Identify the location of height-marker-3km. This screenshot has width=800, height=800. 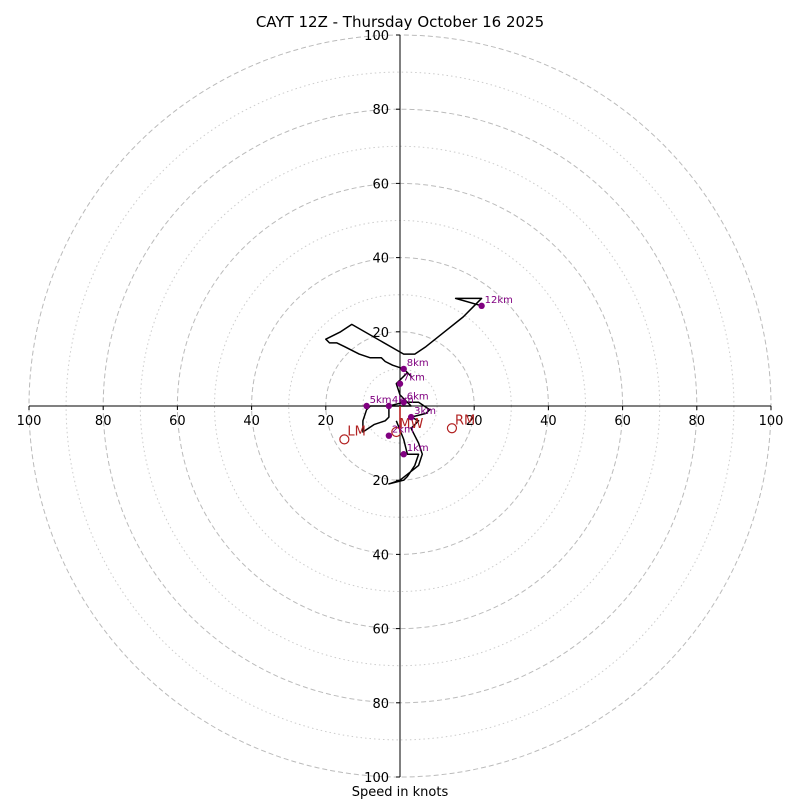
(411, 417).